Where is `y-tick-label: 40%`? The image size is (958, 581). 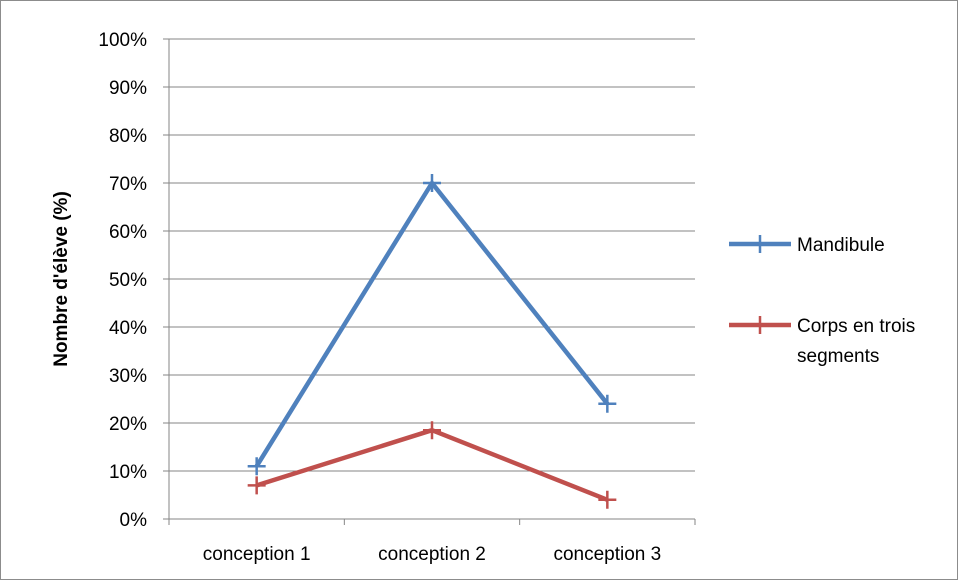 y-tick-label: 40% is located at coordinates (128, 328).